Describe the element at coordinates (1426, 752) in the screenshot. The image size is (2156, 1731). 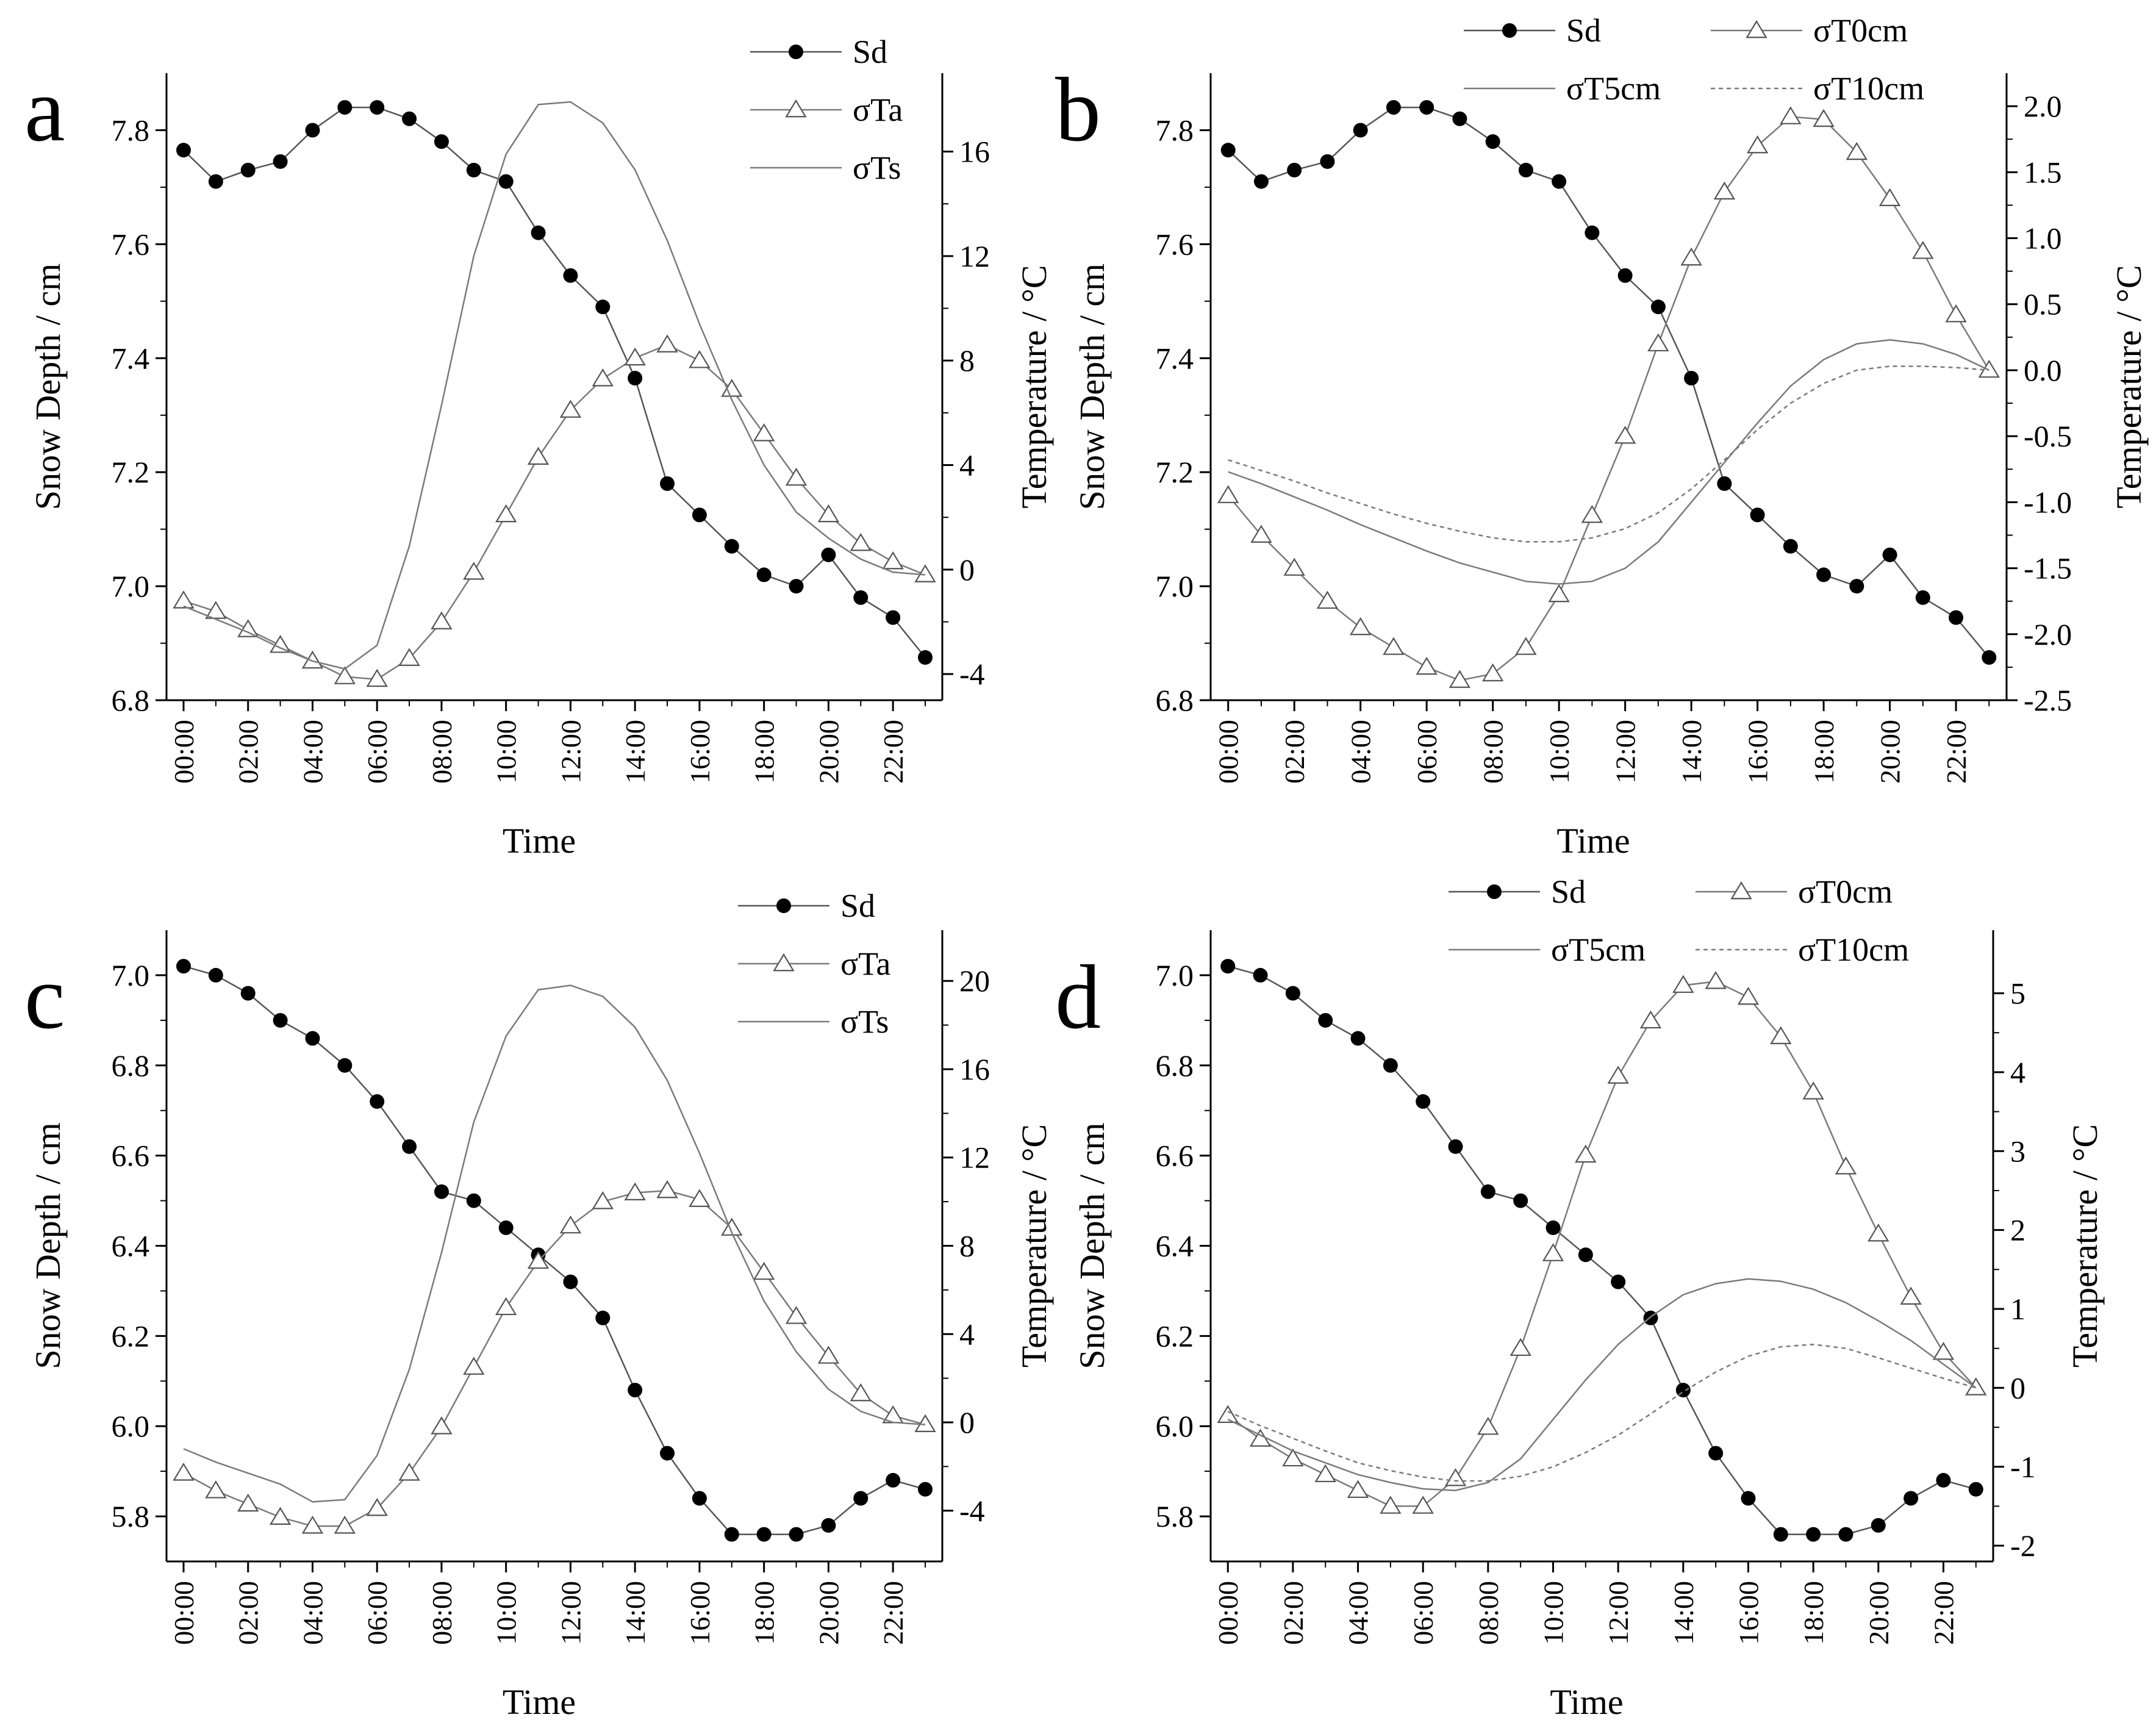
I see `x-tick-label: 06:00` at that location.